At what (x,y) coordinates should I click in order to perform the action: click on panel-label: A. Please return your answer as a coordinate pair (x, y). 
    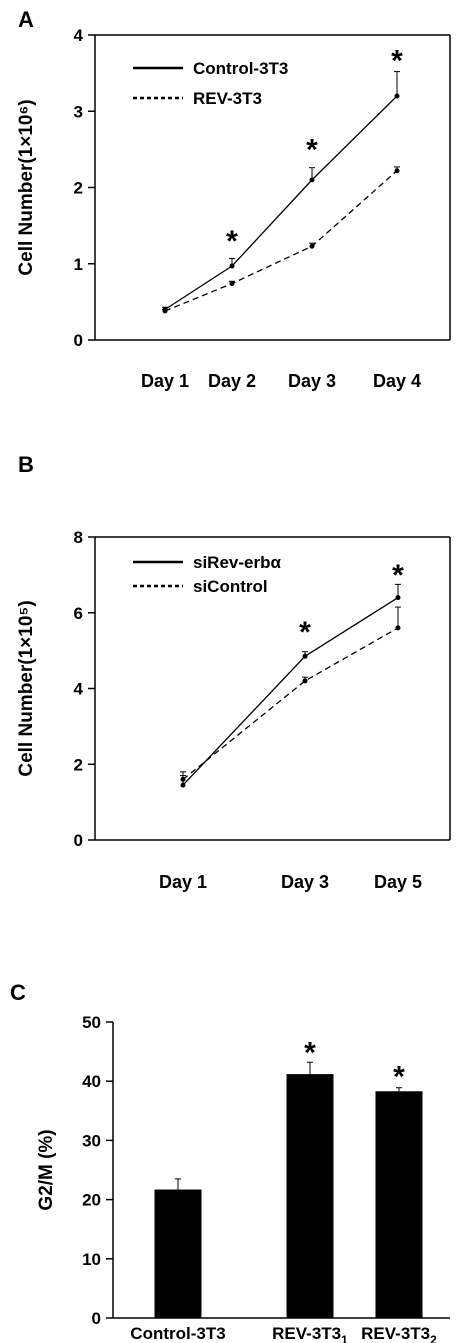
    Looking at the image, I should click on (26, 19).